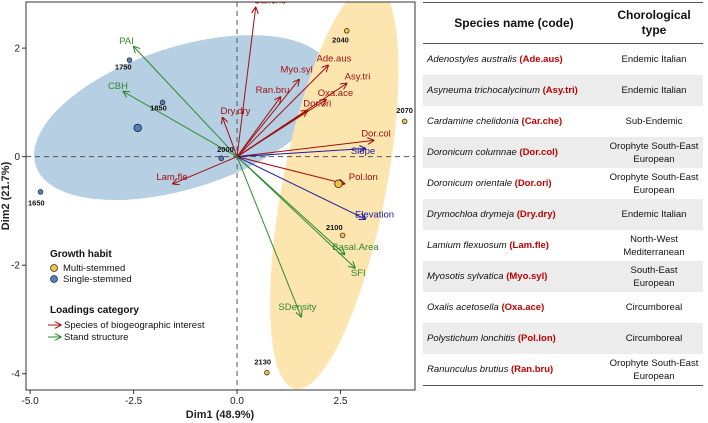 The width and height of the screenshot is (708, 423). Describe the element at coordinates (514, 214) in the screenshot. I see `species-name-cell: Drymochloa drymeja (Dry.dry)` at that location.